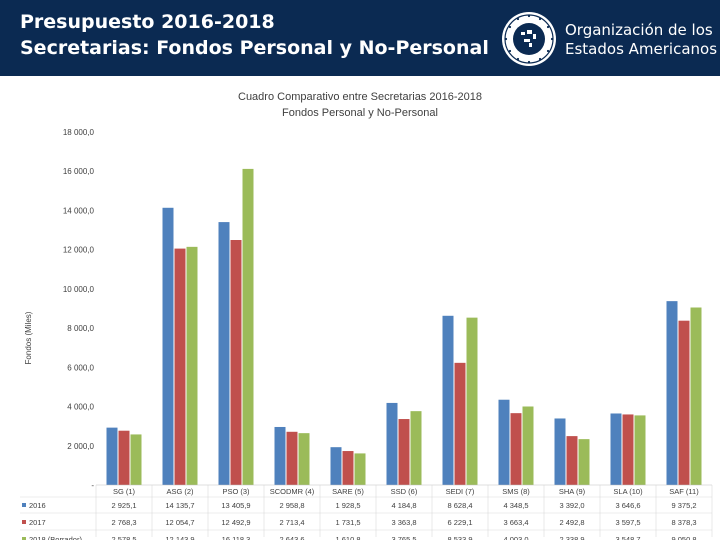  What do you see at coordinates (124, 491) in the screenshot?
I see `category-label: SG (1)` at bounding box center [124, 491].